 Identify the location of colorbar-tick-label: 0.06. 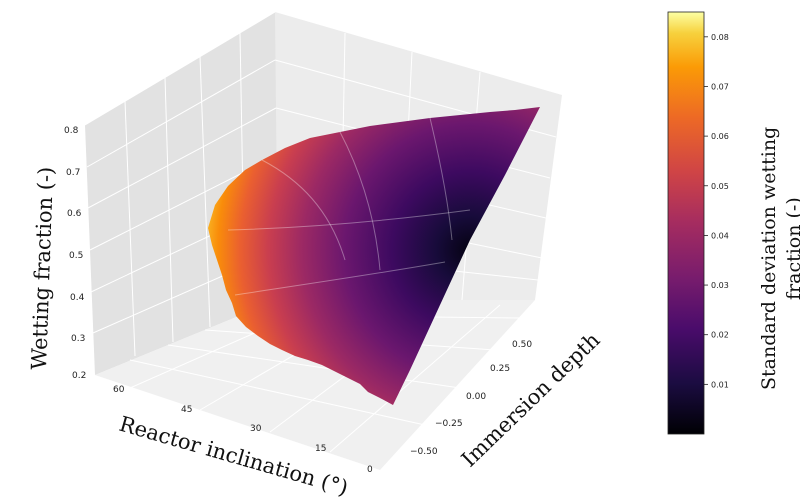
(720, 136).